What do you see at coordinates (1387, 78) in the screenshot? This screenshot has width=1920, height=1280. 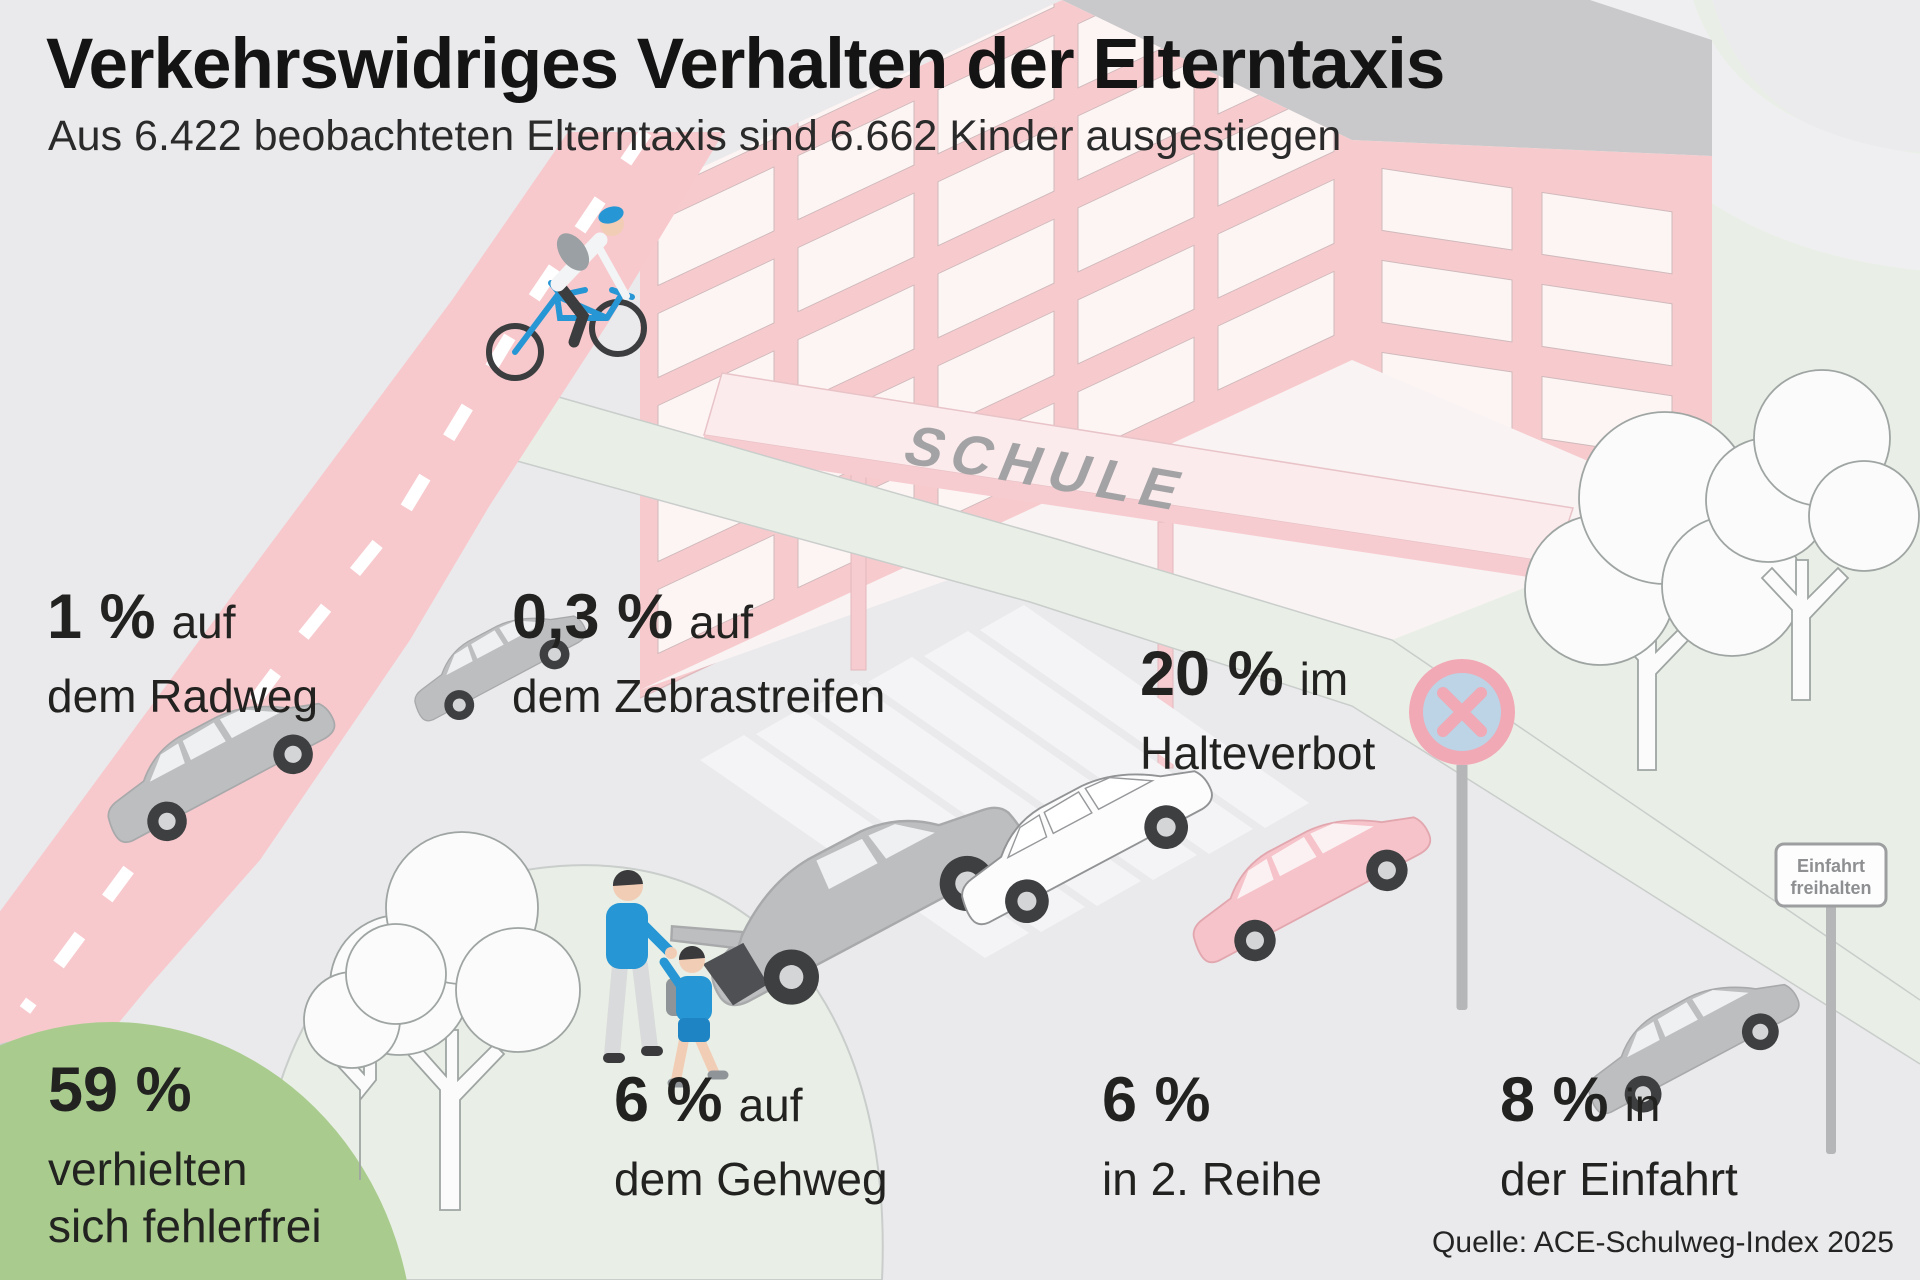 I see `roof` at bounding box center [1387, 78].